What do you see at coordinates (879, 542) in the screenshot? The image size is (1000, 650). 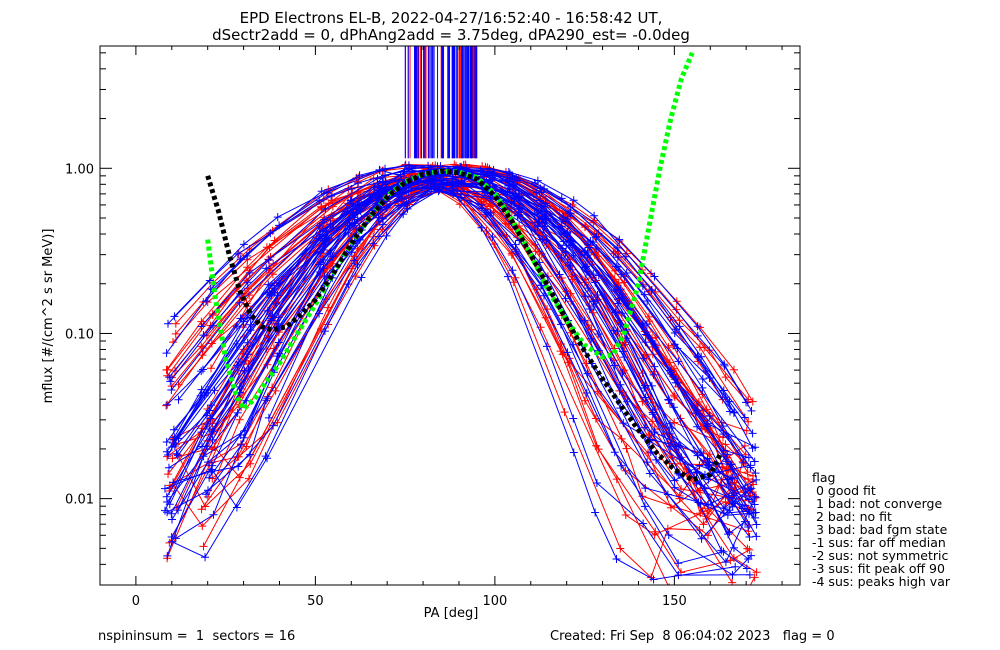 I see `legend-entry: -1 sus: far off median` at bounding box center [879, 542].